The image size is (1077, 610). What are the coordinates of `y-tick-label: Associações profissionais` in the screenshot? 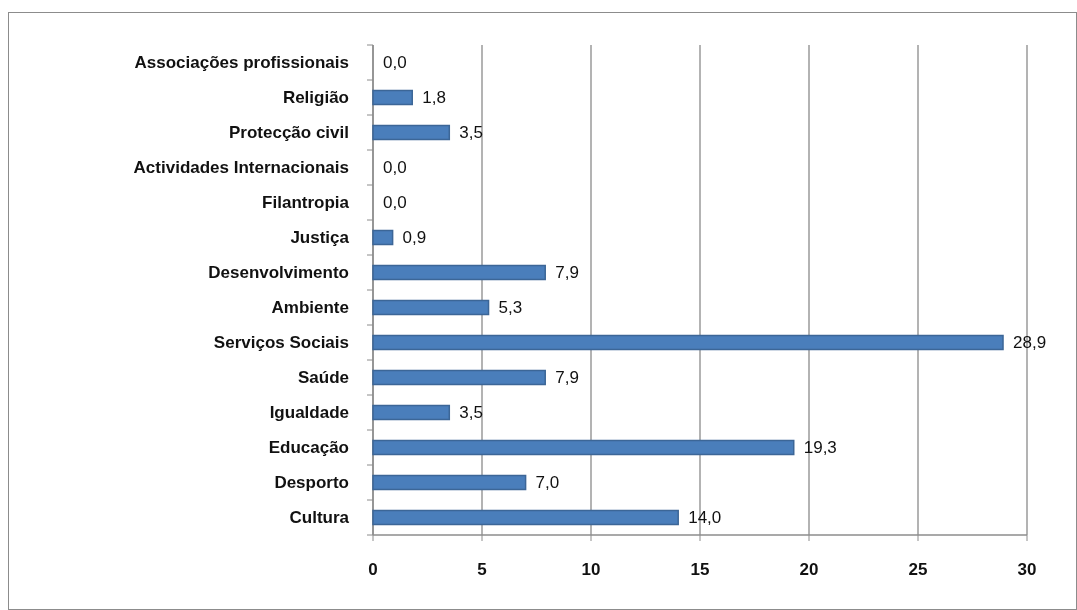 It's located at (241, 63).